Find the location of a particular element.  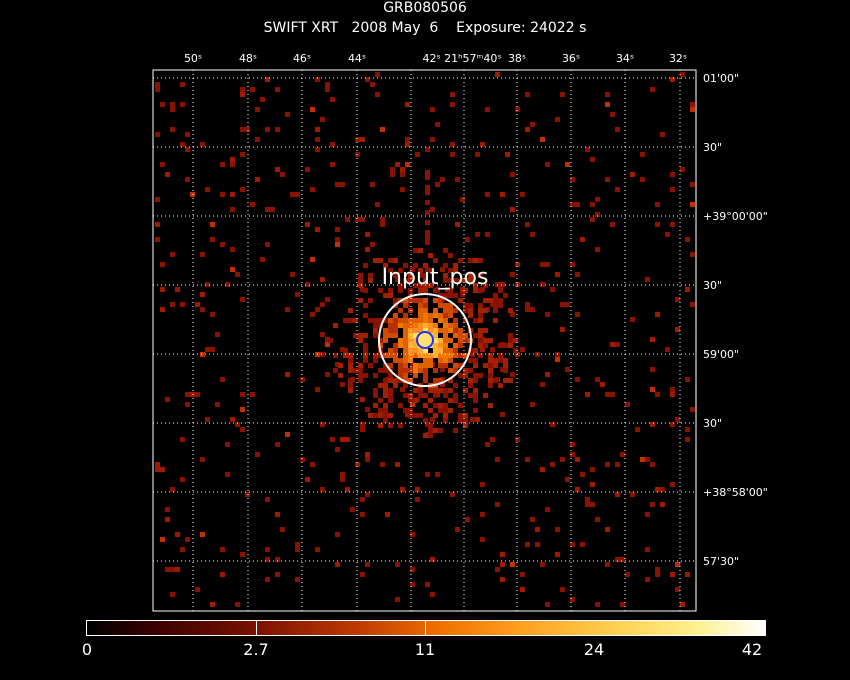

ra-tick-label: 38ˢ is located at coordinates (517, 58).